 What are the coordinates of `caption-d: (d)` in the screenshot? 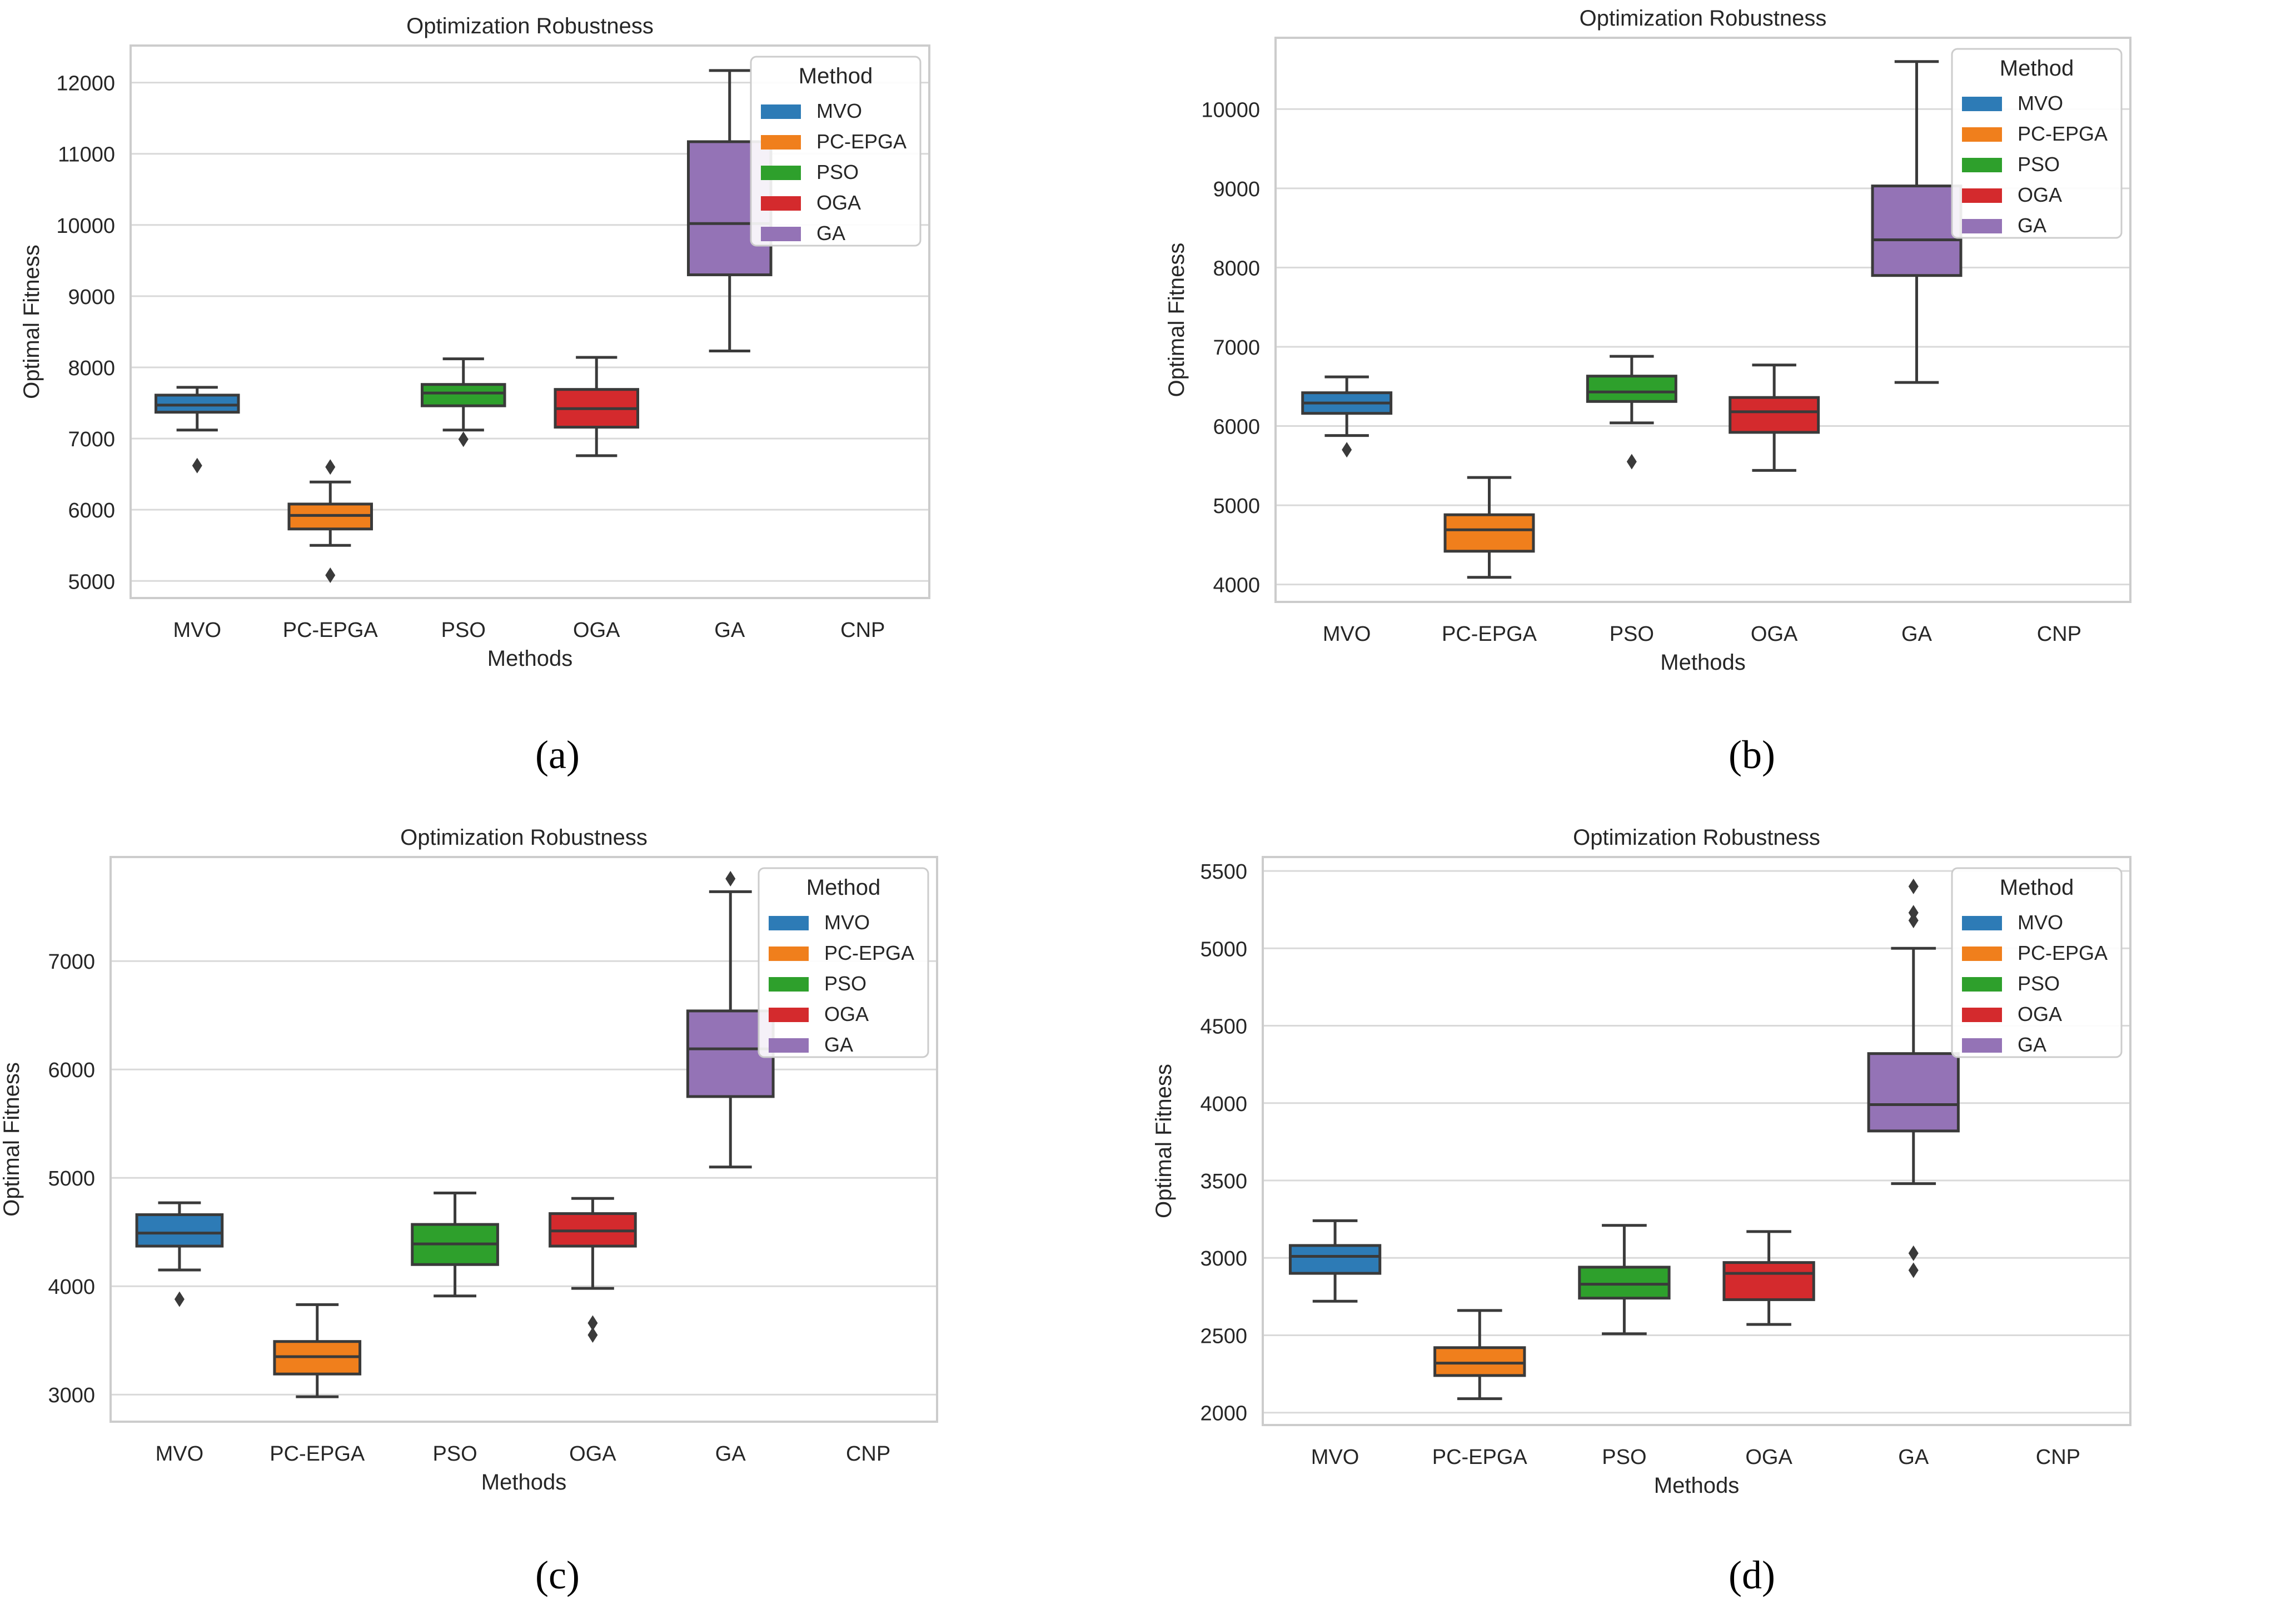 It's located at (1752, 1575).